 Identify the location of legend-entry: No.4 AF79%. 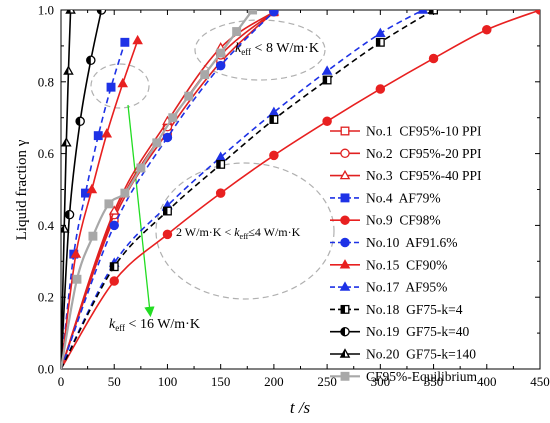
(385, 197).